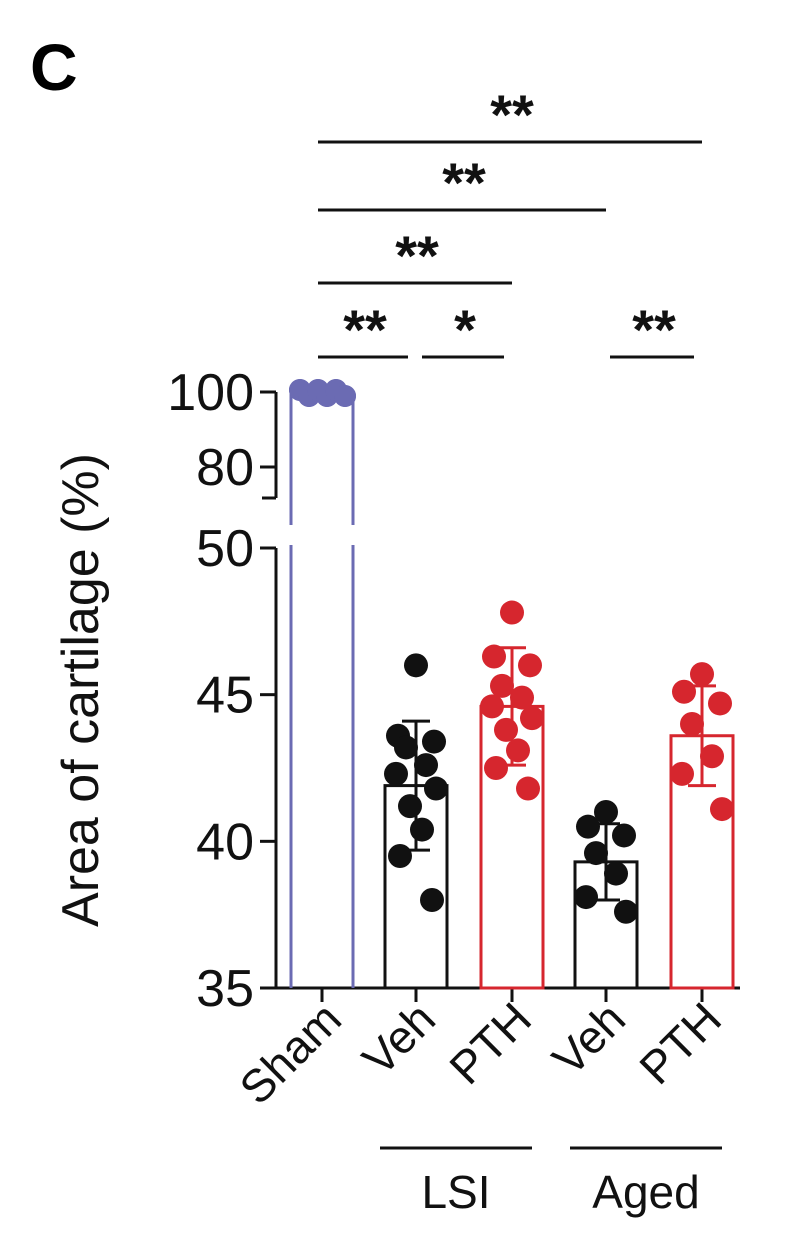 This screenshot has width=808, height=1246. I want to click on y-tick-label: 100, so click(210, 393).